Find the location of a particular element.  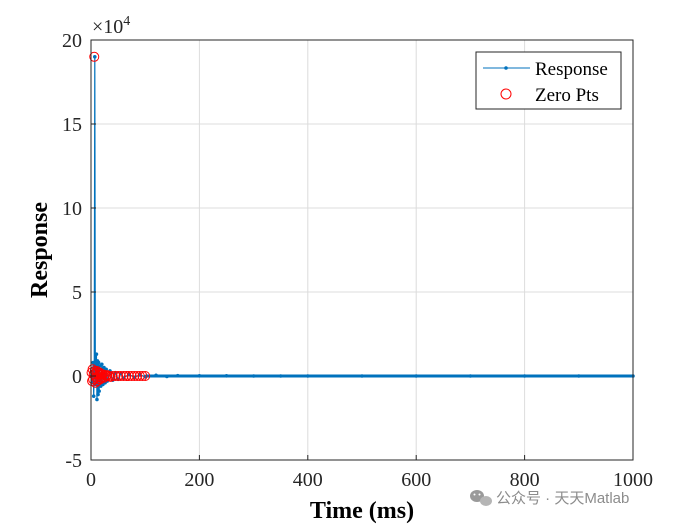

y-multiplier-exponent: 4 is located at coordinates (126, 21).